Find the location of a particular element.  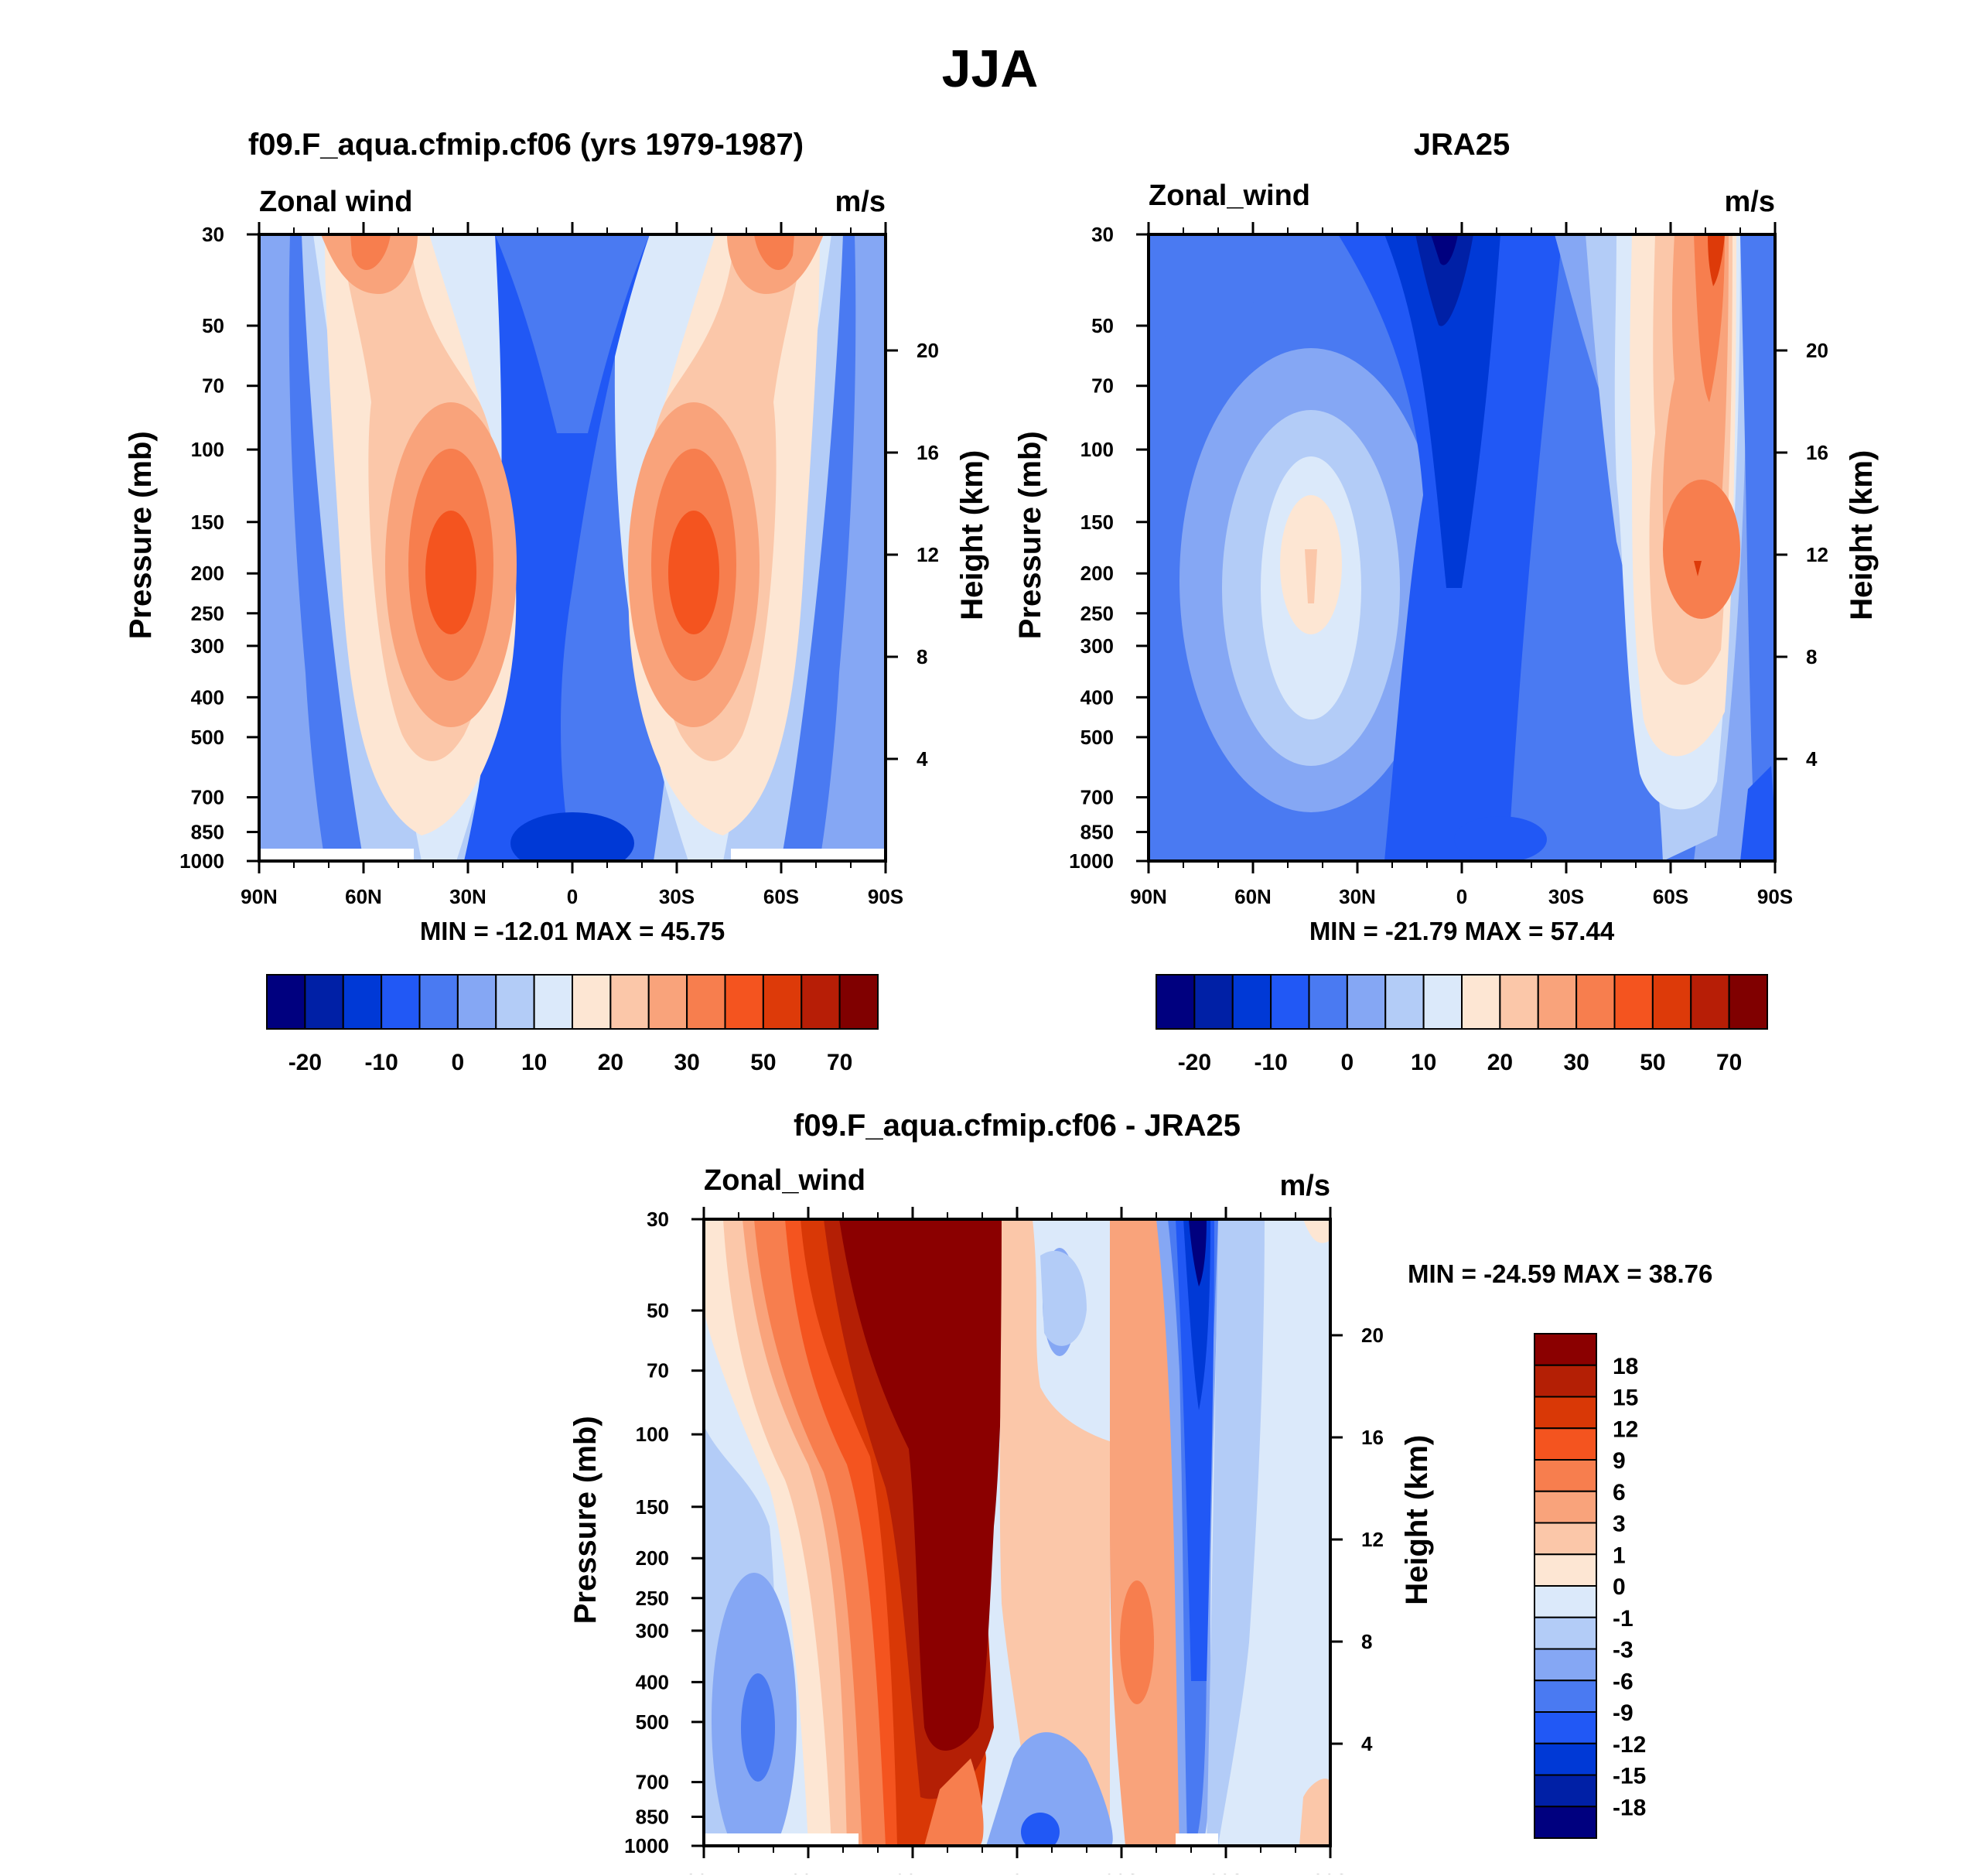

colorbar-label: 15 is located at coordinates (1626, 1398).